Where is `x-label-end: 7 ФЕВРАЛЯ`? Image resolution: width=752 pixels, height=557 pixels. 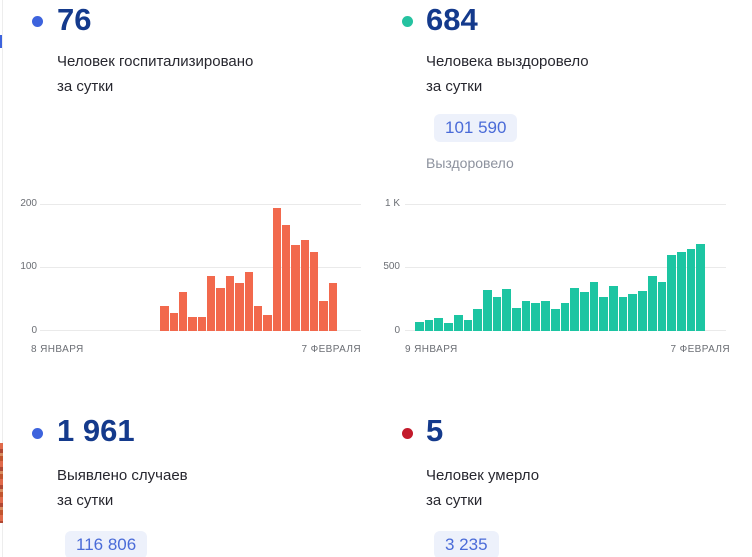
x-label-end: 7 ФЕВРАЛЯ is located at coordinates (700, 349).